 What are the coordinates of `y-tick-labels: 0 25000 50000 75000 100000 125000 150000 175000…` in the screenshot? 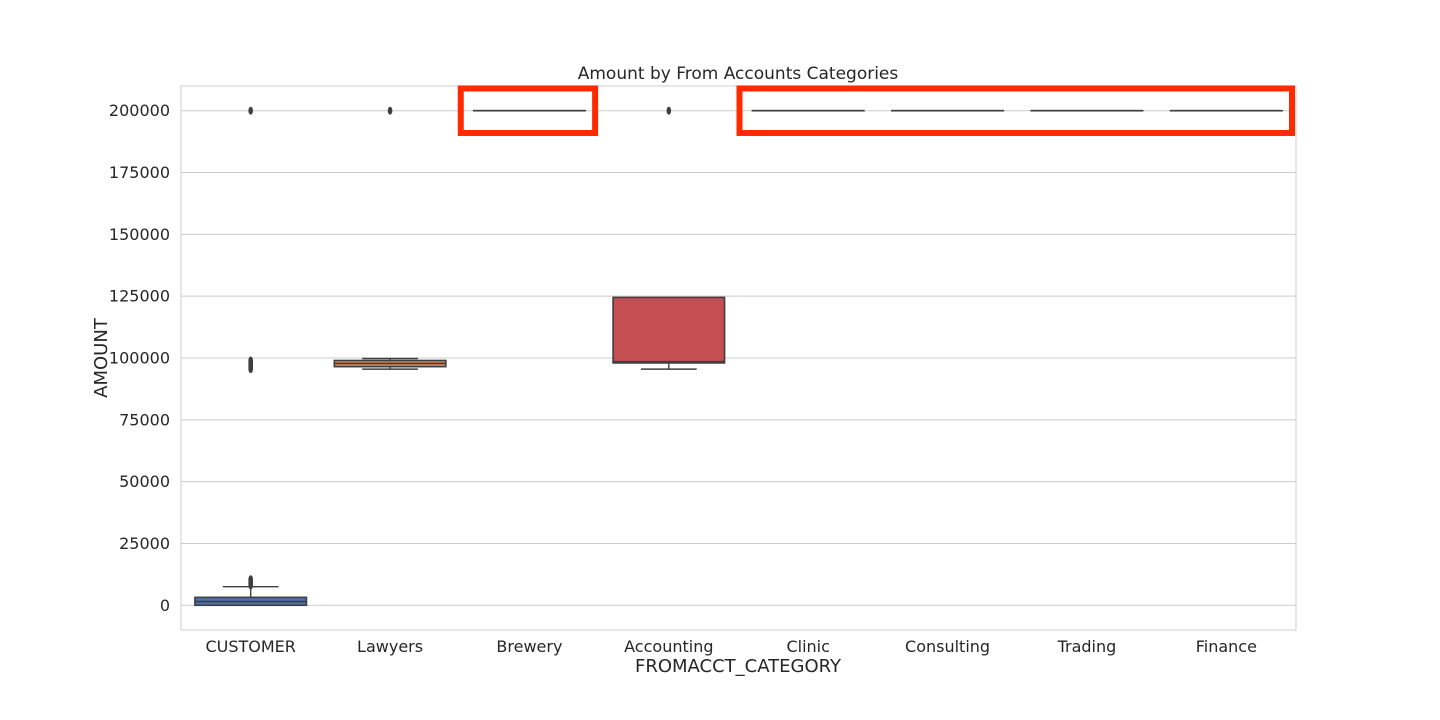 It's located at (139, 358).